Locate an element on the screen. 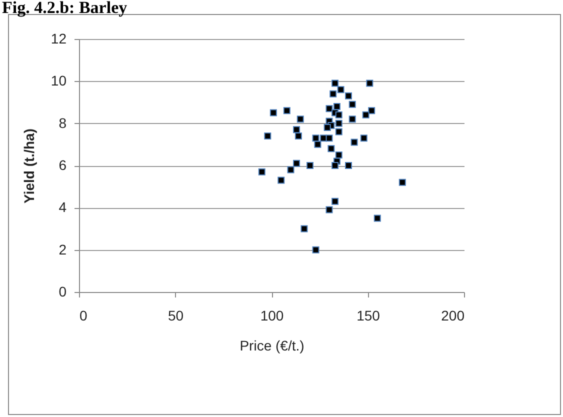 This screenshot has width=563, height=417. y-tick-label: 12 is located at coordinates (58, 38).